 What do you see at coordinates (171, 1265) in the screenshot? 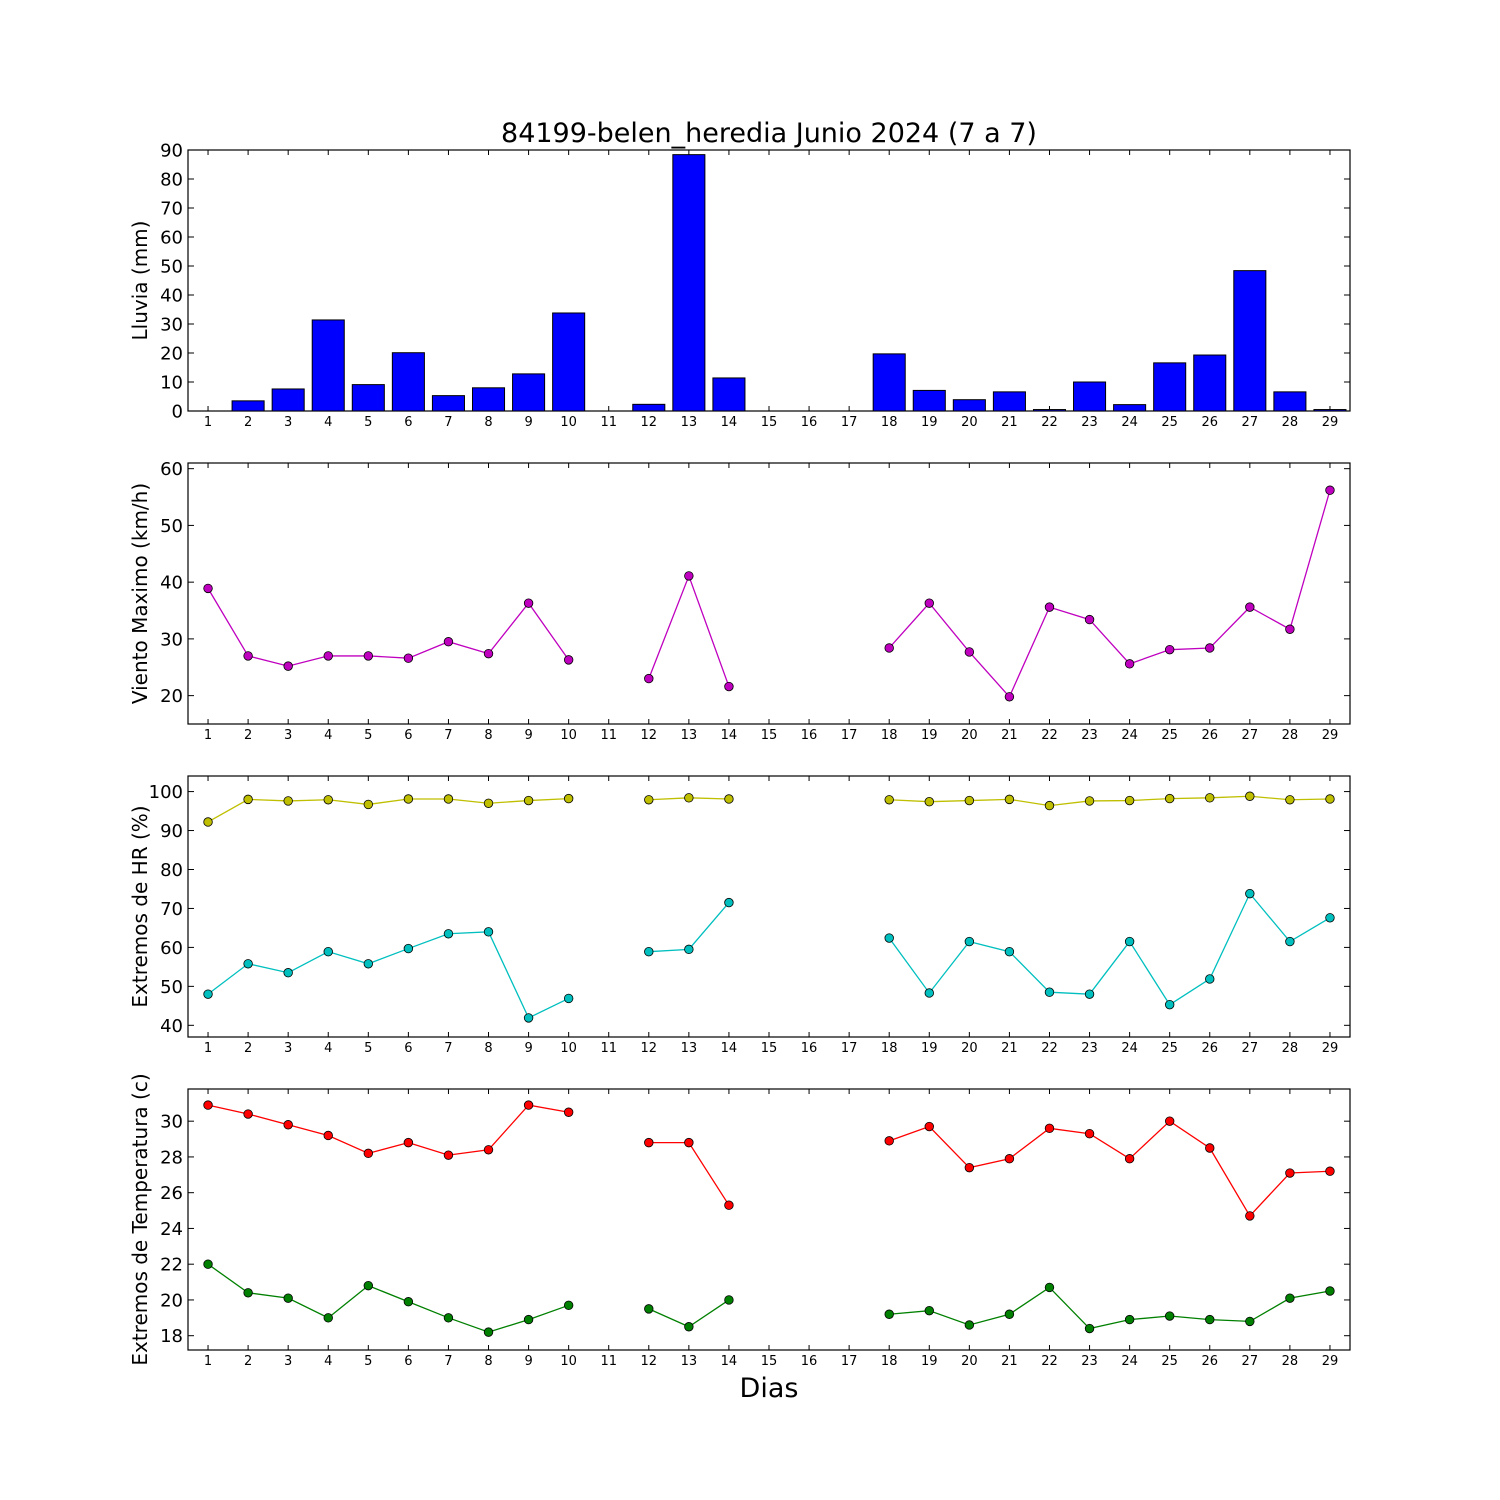
I see `y-tick-label: 22` at bounding box center [171, 1265].